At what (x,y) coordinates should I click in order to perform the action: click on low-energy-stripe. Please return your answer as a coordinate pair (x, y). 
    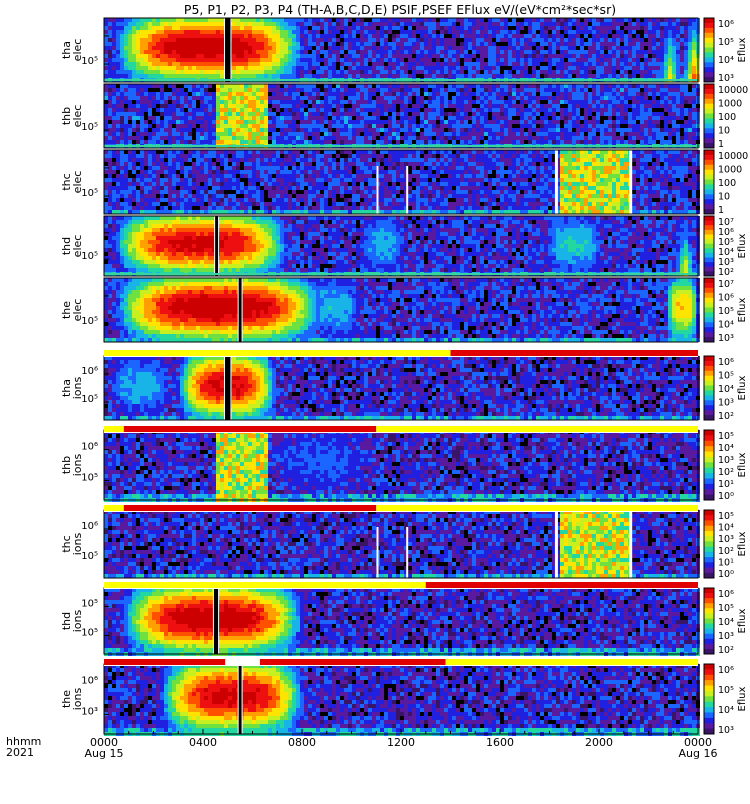
    Looking at the image, I should click on (401, 146).